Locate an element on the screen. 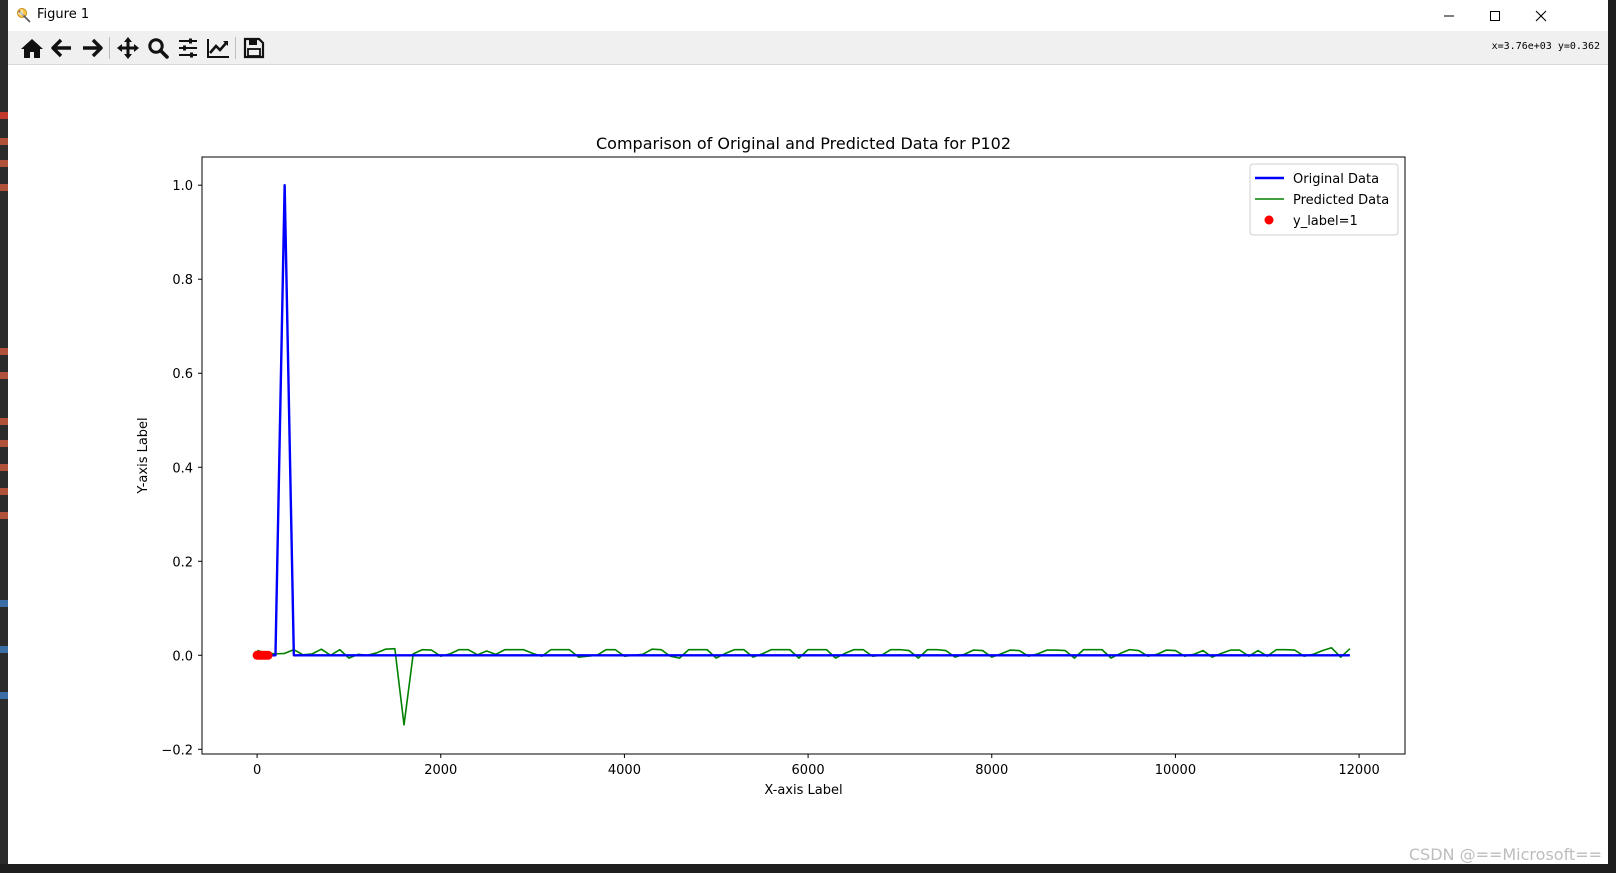  legend-box is located at coordinates (1324, 199).